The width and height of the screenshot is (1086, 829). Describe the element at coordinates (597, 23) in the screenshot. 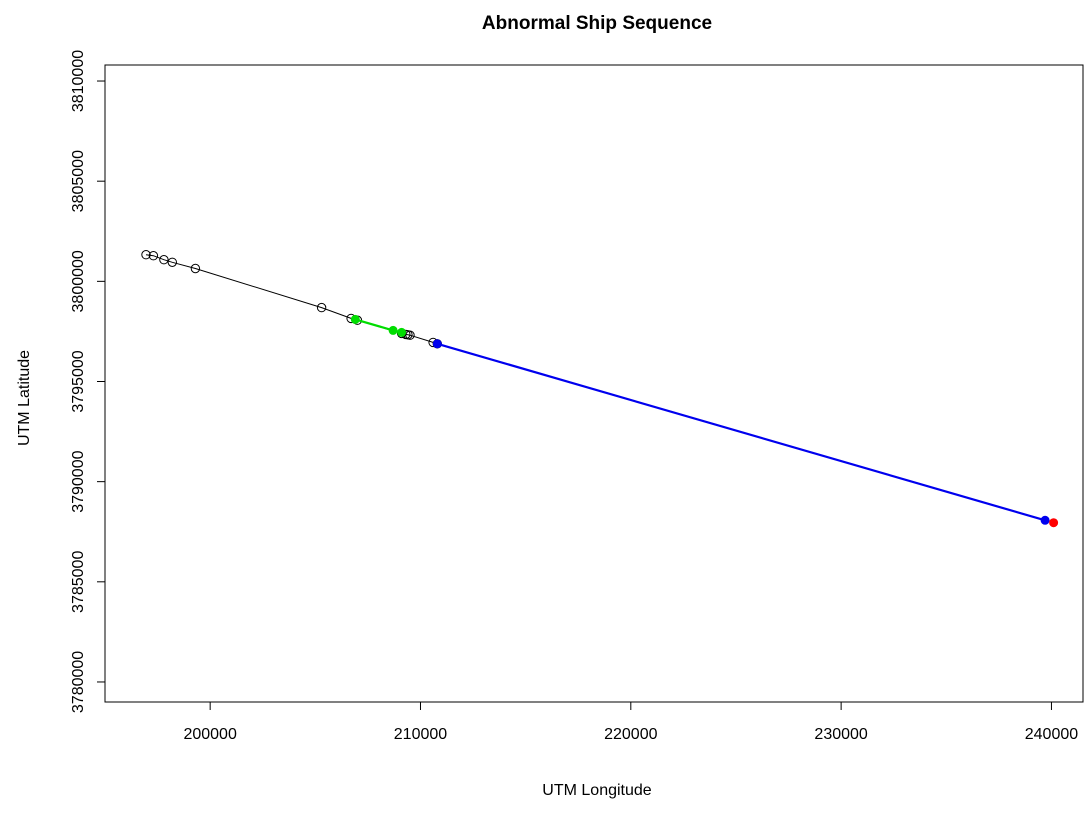

I see `chart-title: Abnormal Ship Sequence` at that location.